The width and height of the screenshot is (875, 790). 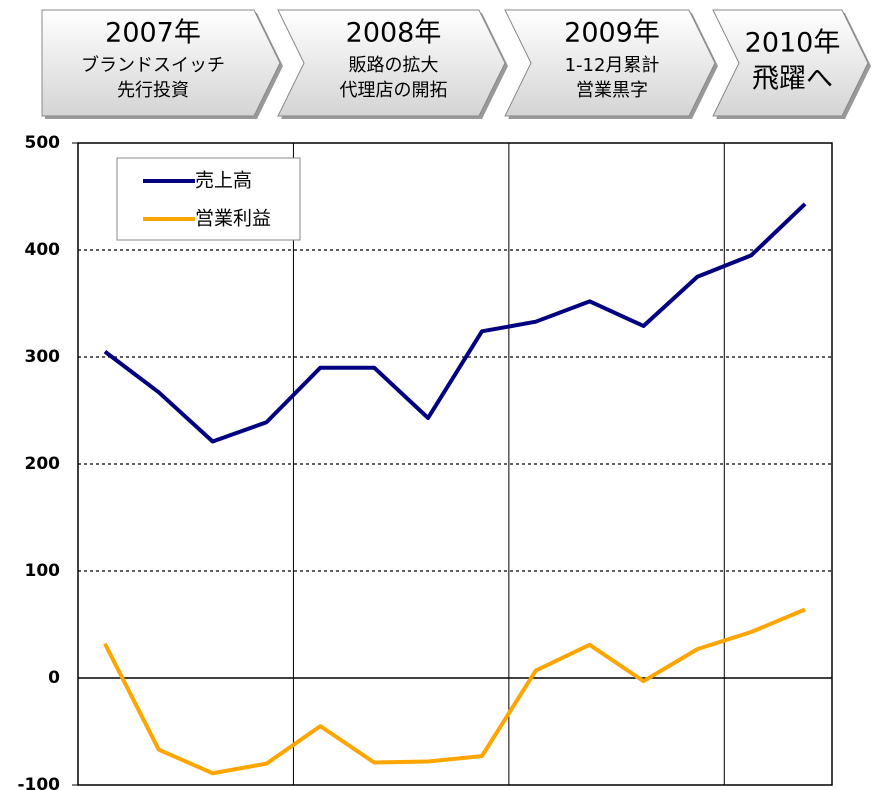 I want to click on legend-label: 営業利益, so click(x=233, y=219).